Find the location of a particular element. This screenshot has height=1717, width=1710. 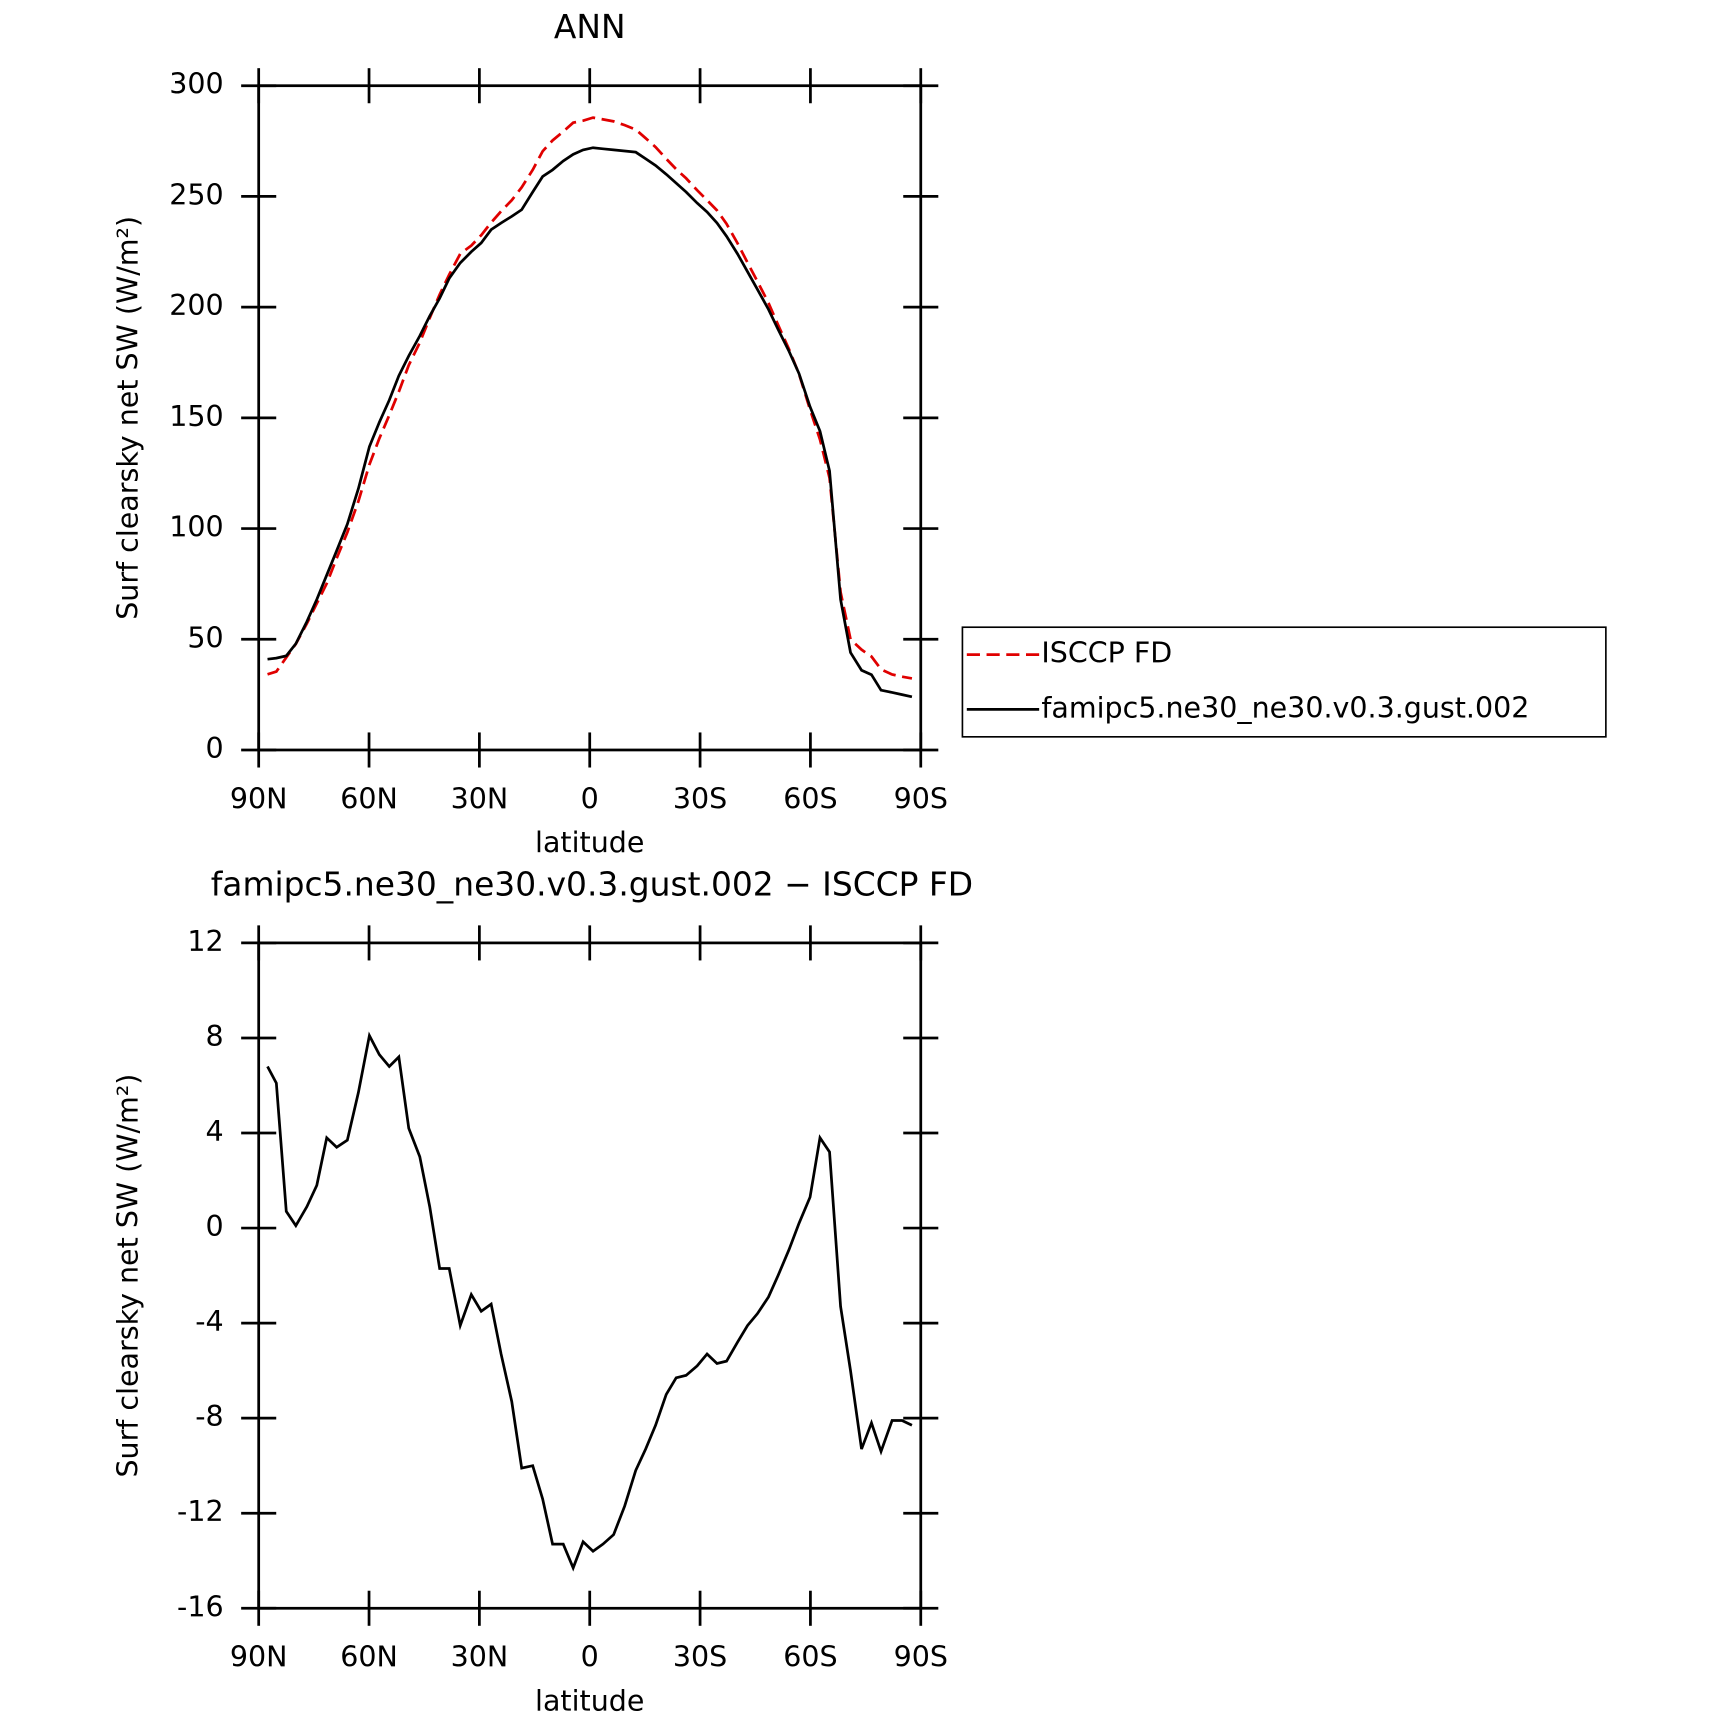

y-tick-label: 150 is located at coordinates (196, 416).